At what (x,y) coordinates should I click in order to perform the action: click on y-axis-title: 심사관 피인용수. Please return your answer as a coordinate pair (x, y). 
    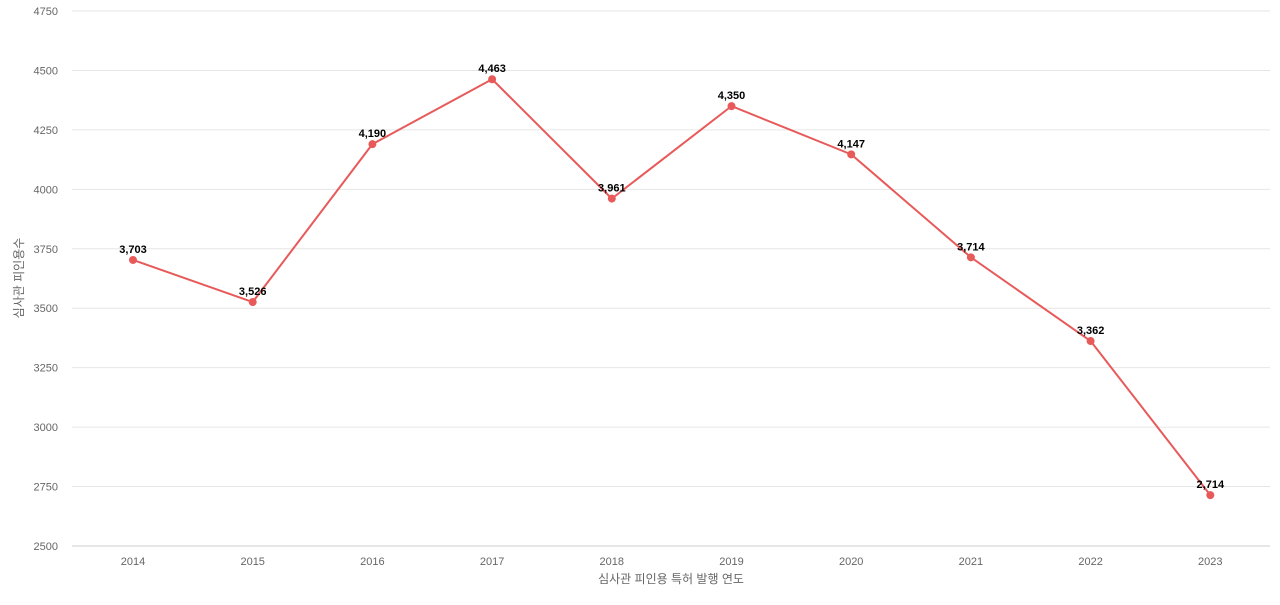
    Looking at the image, I should click on (19, 278).